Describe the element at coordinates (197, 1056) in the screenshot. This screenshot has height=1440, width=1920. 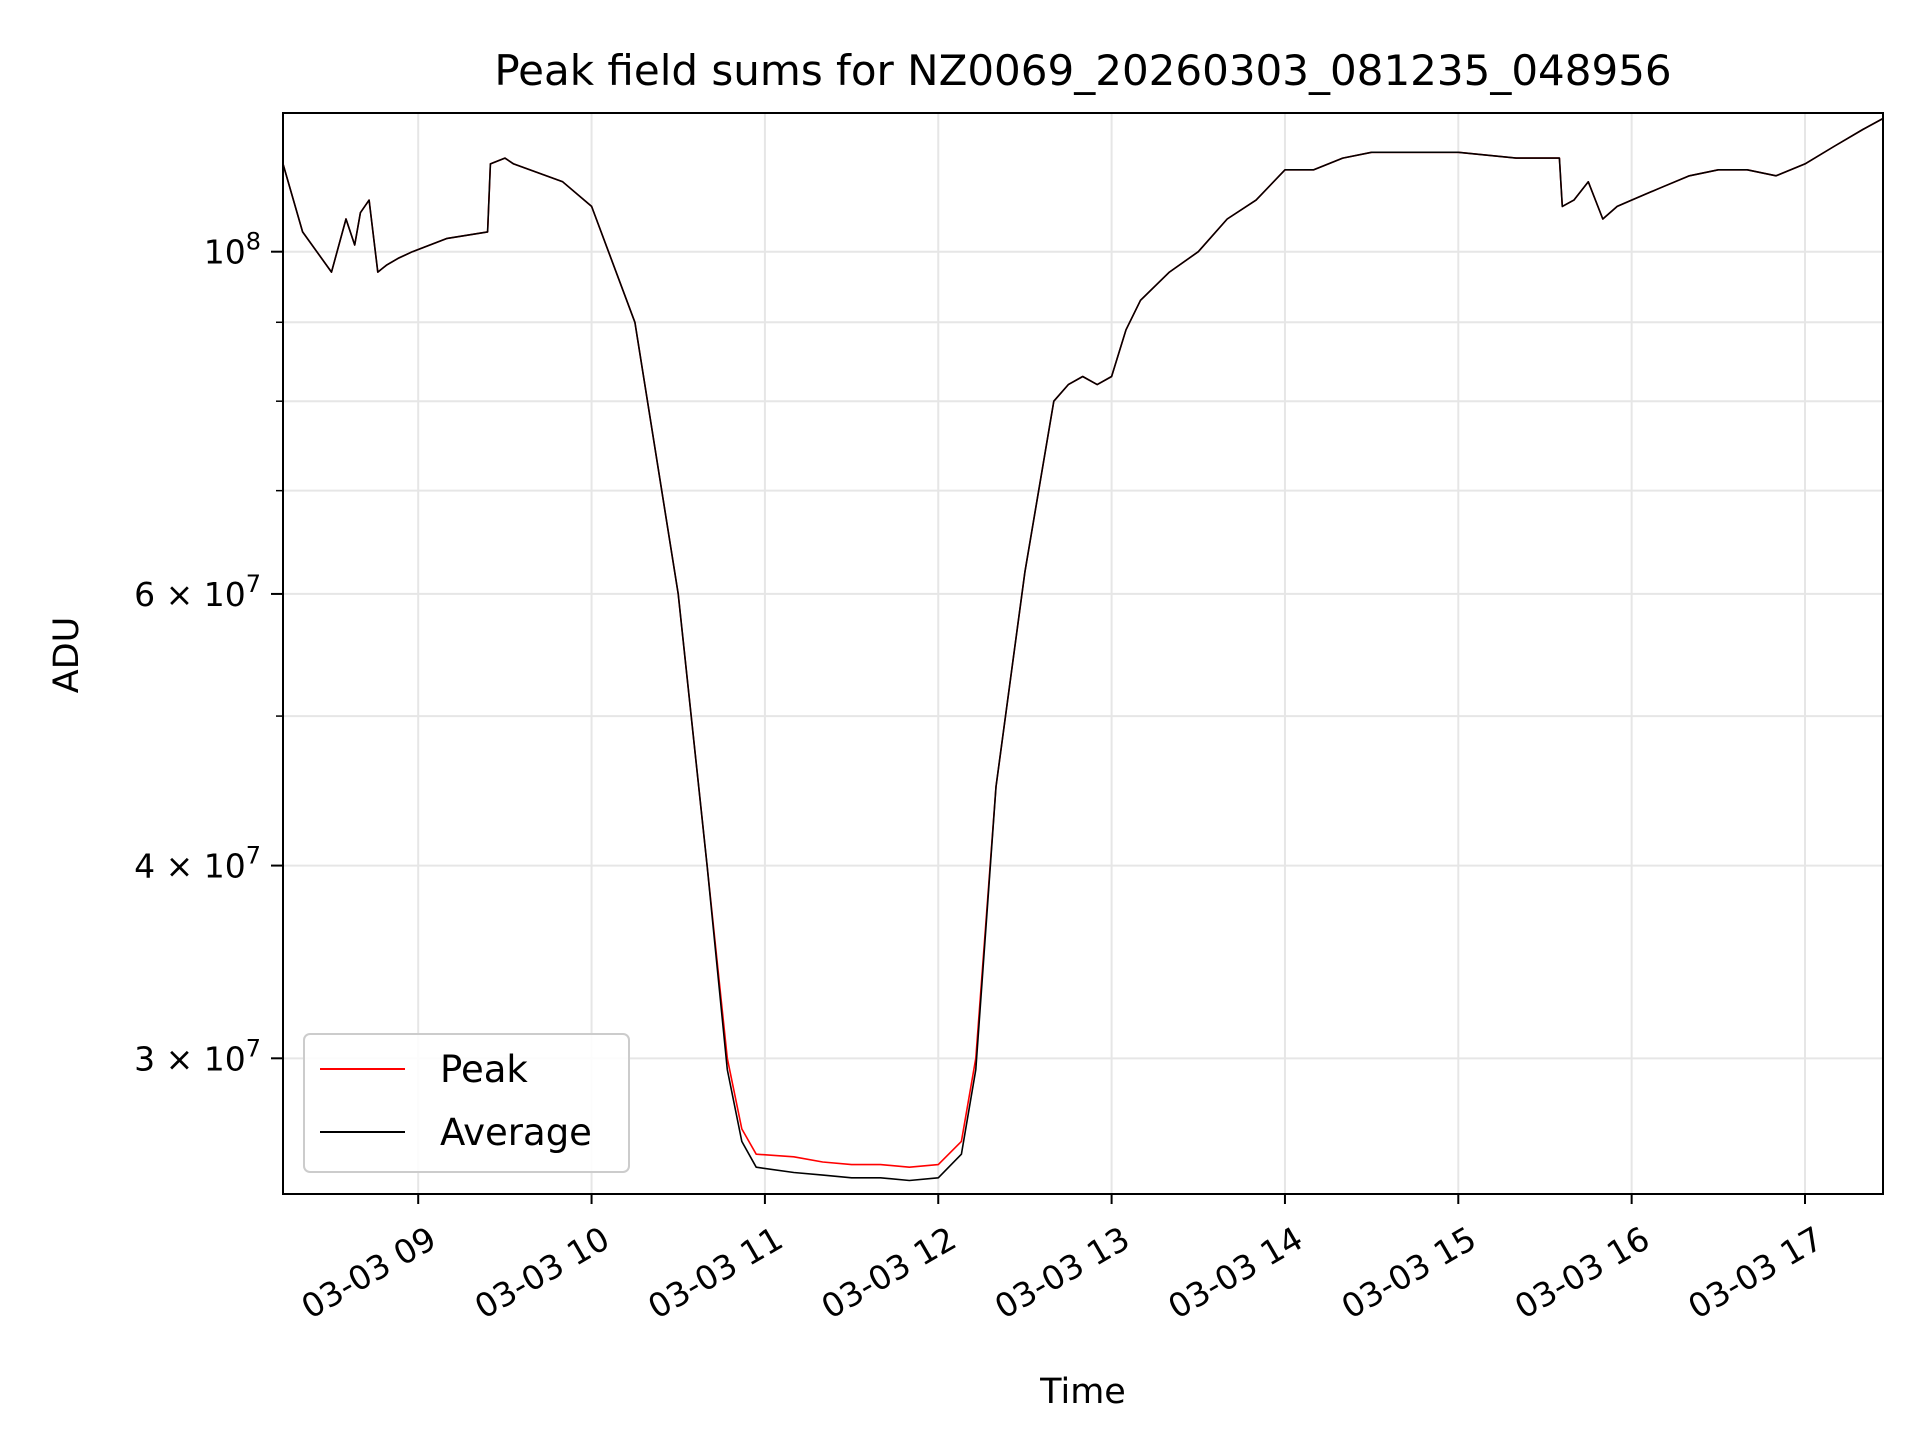
I see `y-tick-label: 3 × 107` at that location.